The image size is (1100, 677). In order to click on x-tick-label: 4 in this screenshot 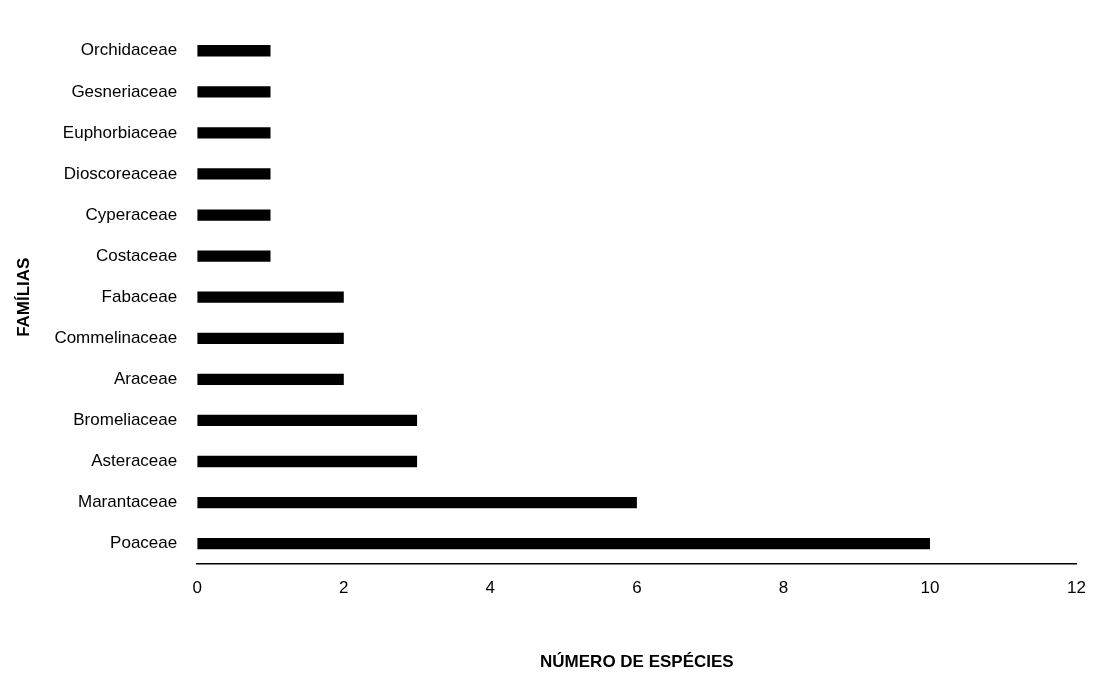, I will do `click(490, 588)`.